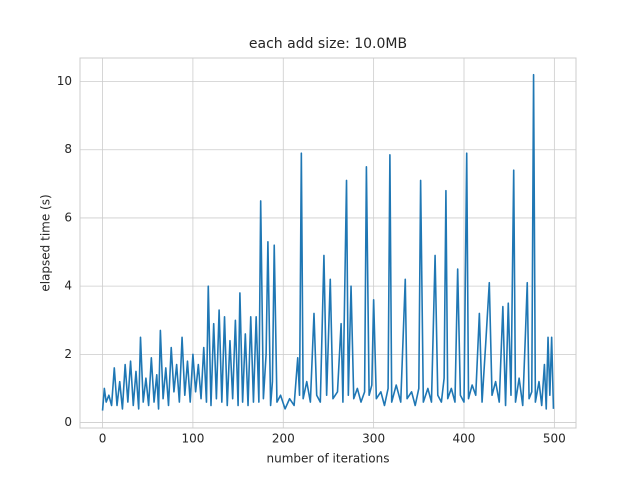 The width and height of the screenshot is (640, 480). I want to click on y-tick-label: 8, so click(68, 149).